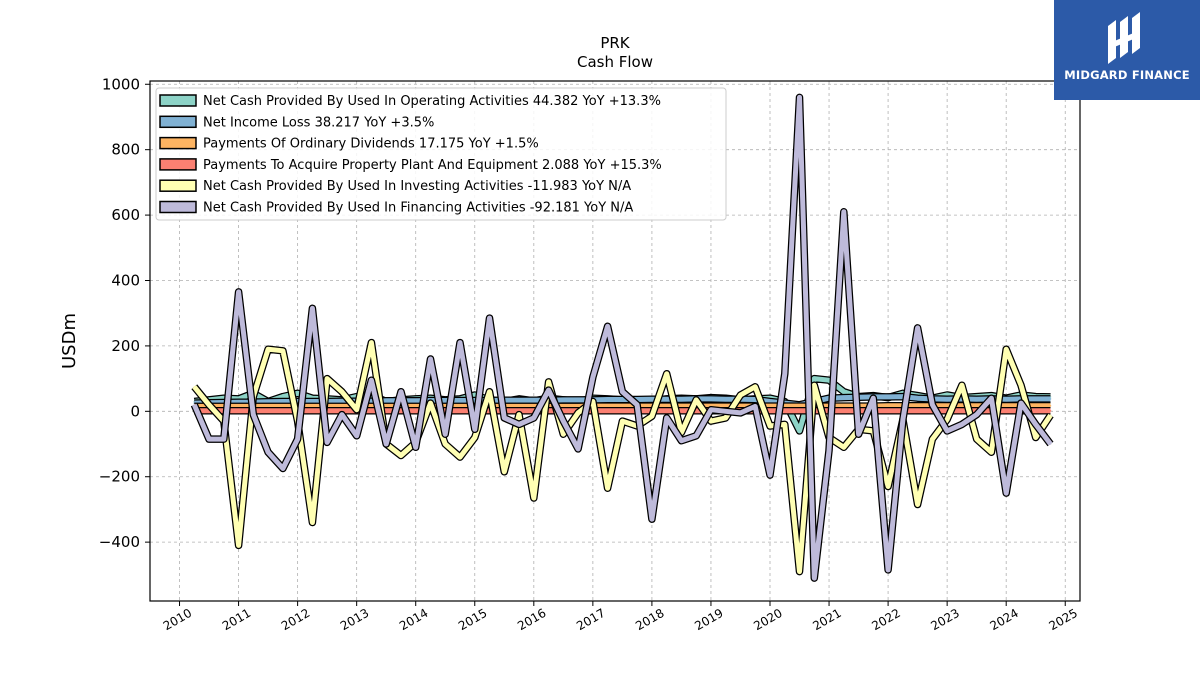 The width and height of the screenshot is (1200, 675). Describe the element at coordinates (119, 477) in the screenshot. I see `y-tick-label: −200` at that location.